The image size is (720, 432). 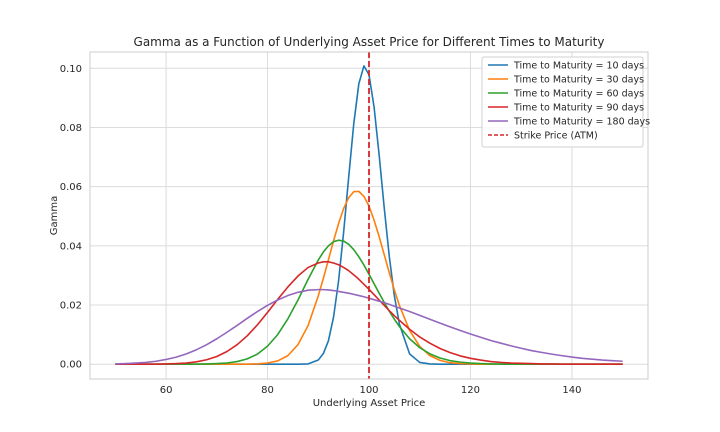 I want to click on legend-box, so click(x=562, y=102).